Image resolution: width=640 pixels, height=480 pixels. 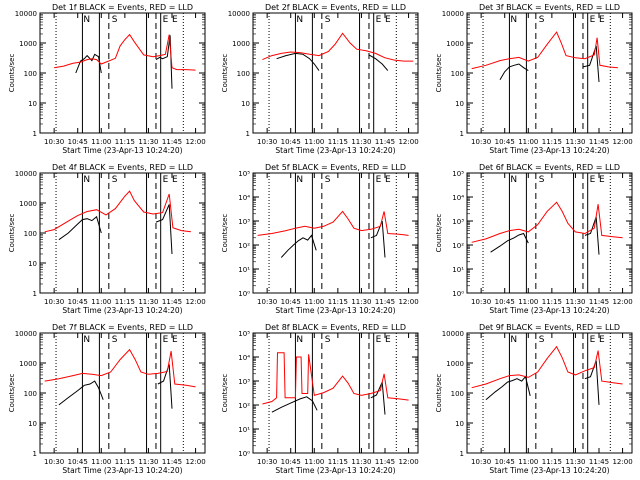 What do you see at coordinates (335, 7) in the screenshot?
I see `panel-title: Det 2f BLACK = Events, RED = LLD` at bounding box center [335, 7].